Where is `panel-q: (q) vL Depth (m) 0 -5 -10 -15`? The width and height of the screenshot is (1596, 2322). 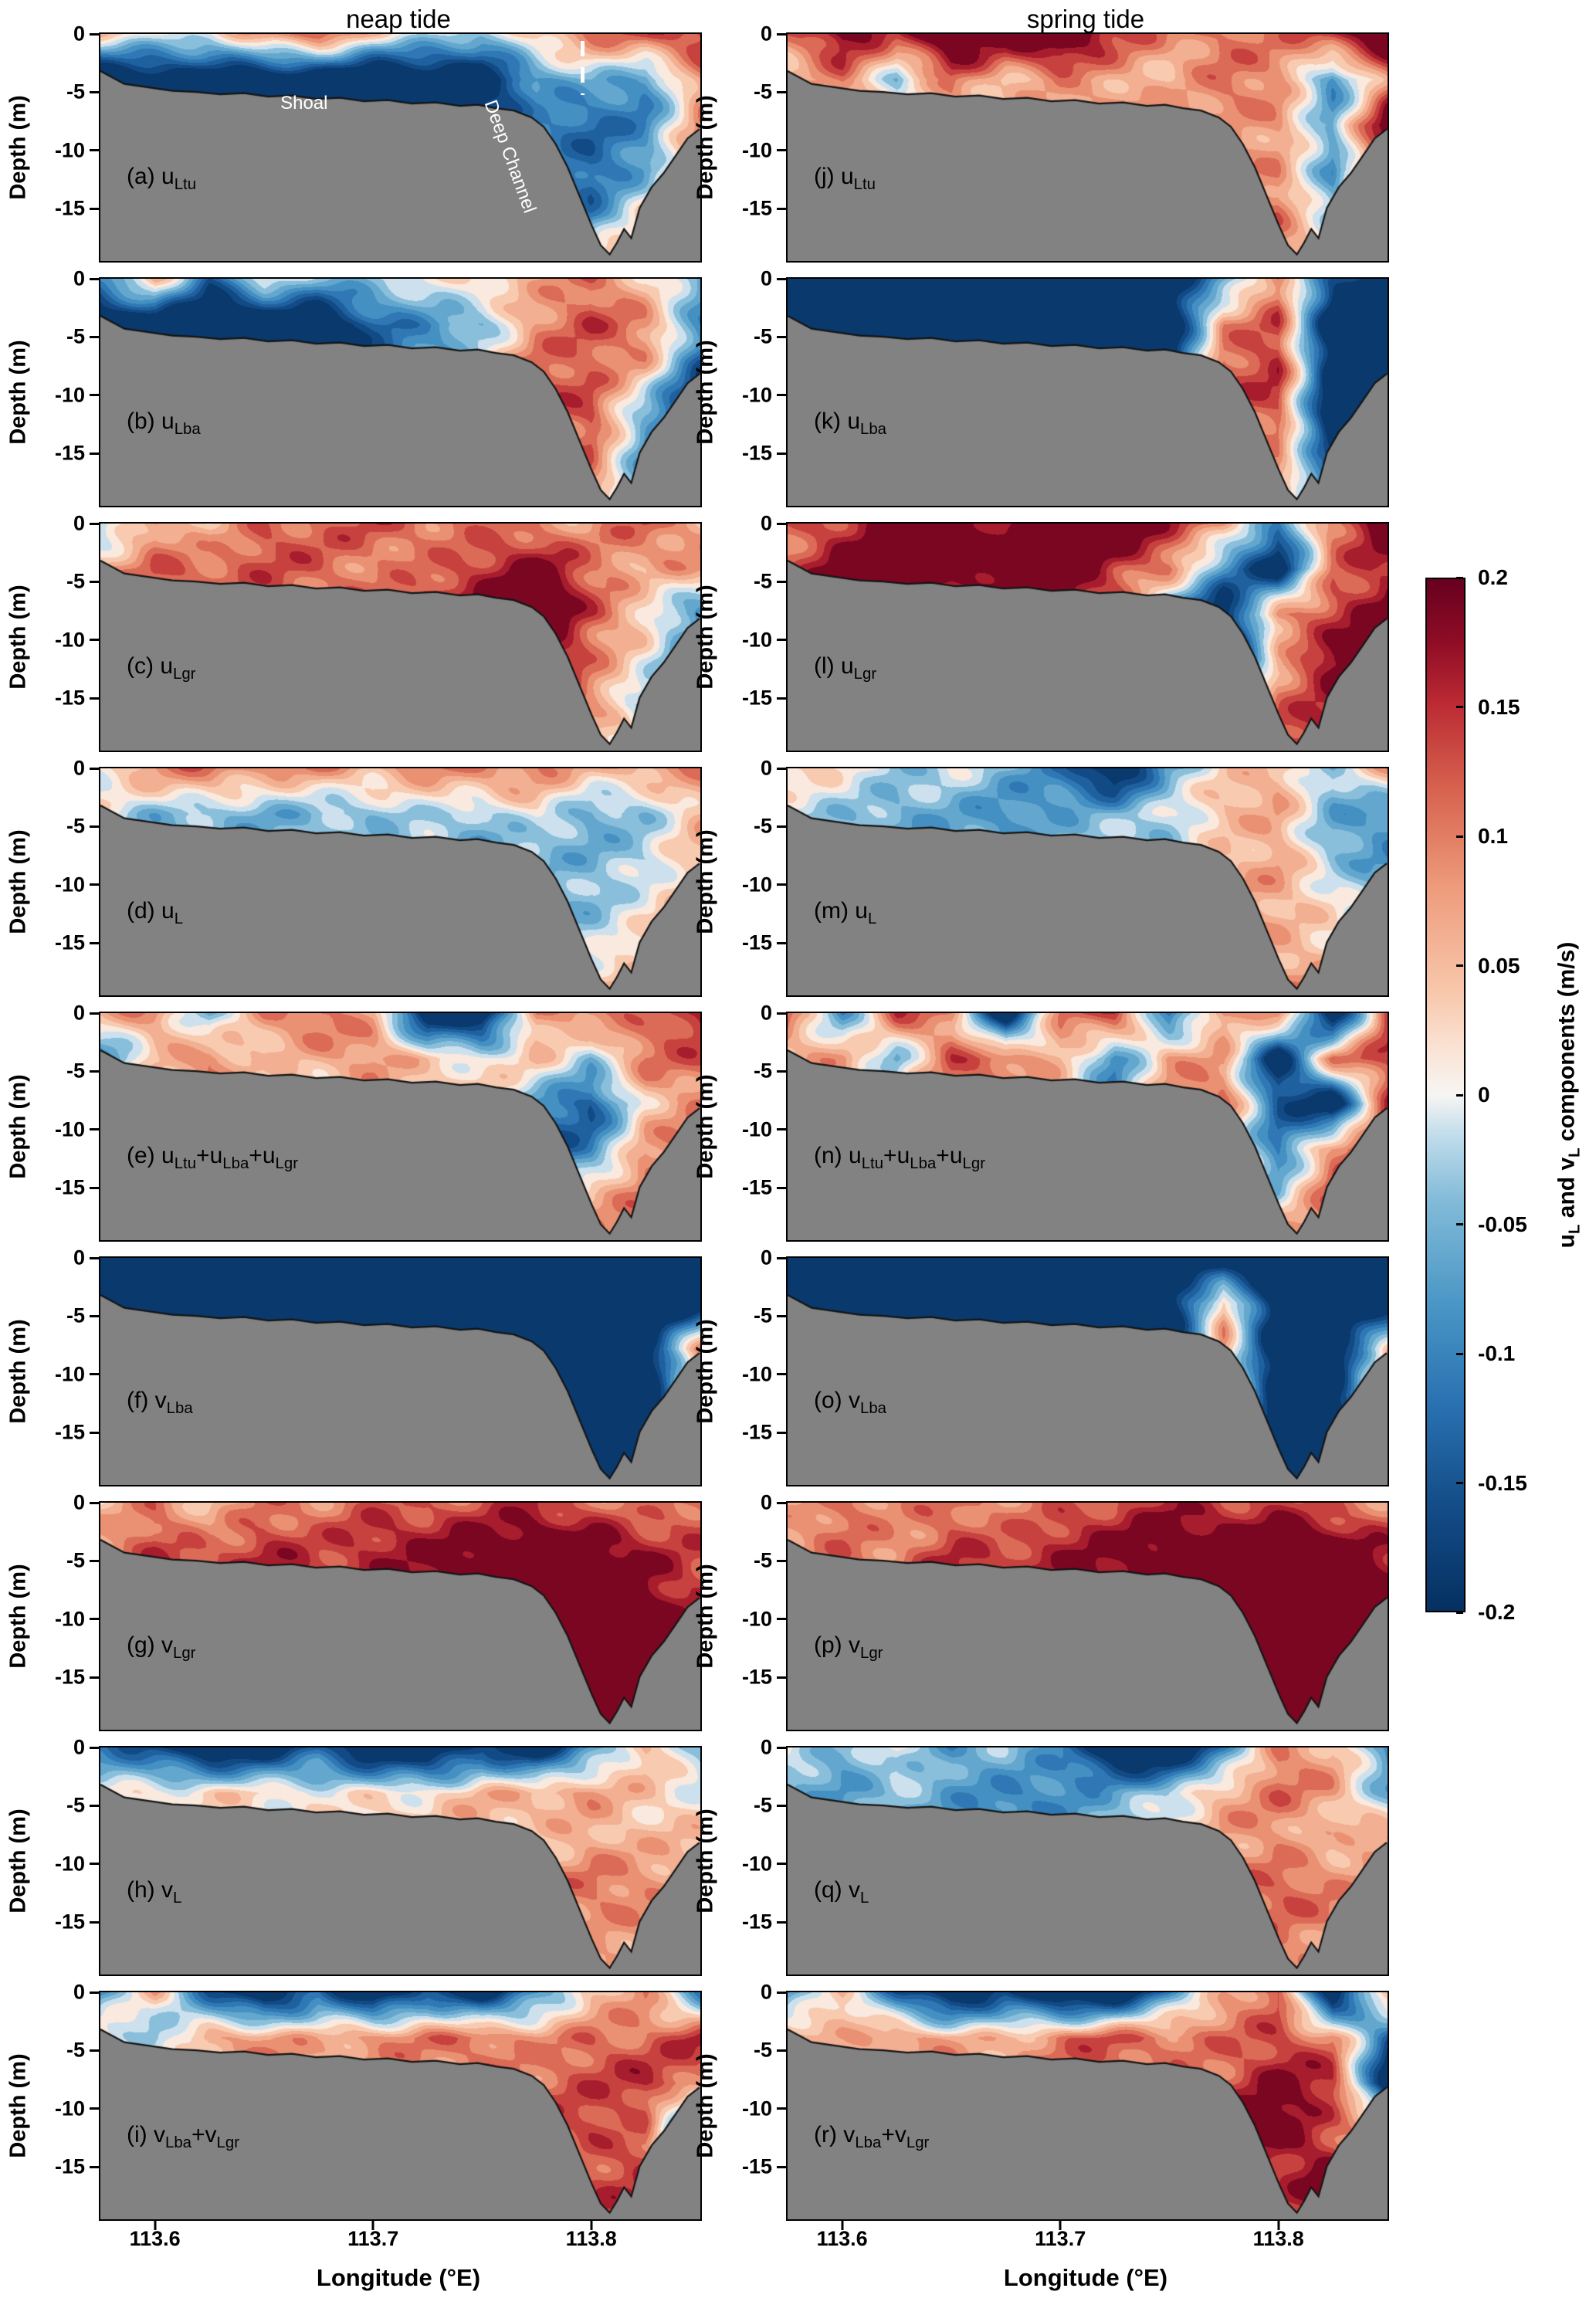
panel-q: (q) vL Depth (m) 0 -5 -10 -15 is located at coordinates (1041, 1856).